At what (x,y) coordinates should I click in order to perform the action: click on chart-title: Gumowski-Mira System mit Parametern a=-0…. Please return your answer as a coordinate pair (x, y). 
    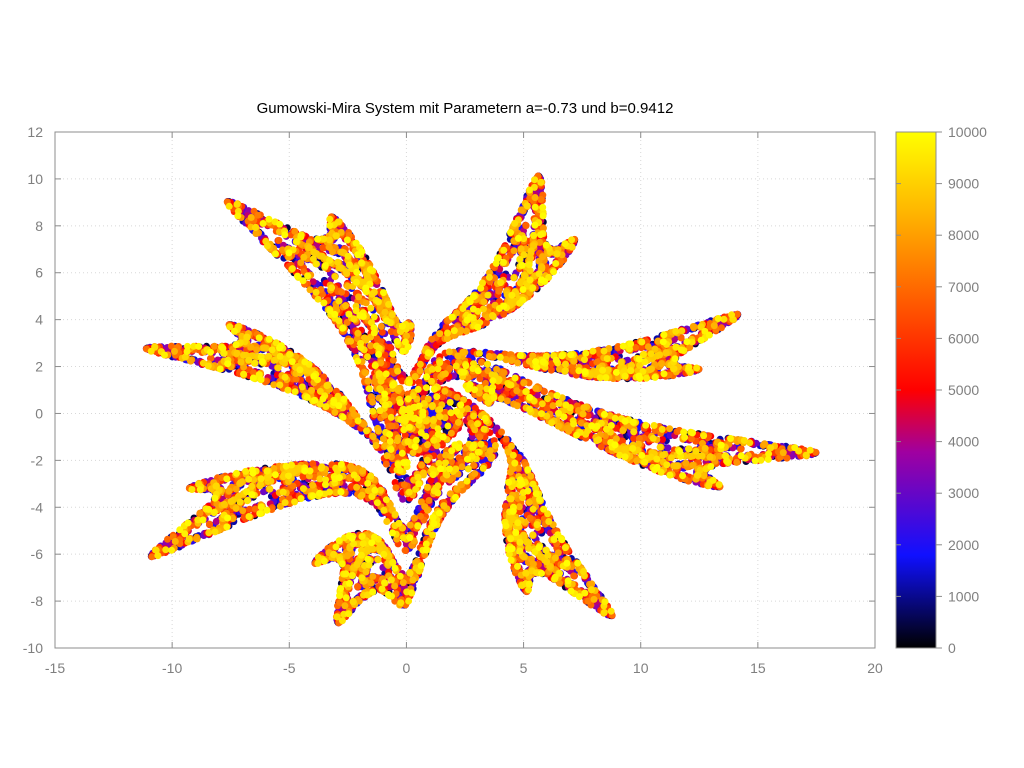
    Looking at the image, I should click on (465, 108).